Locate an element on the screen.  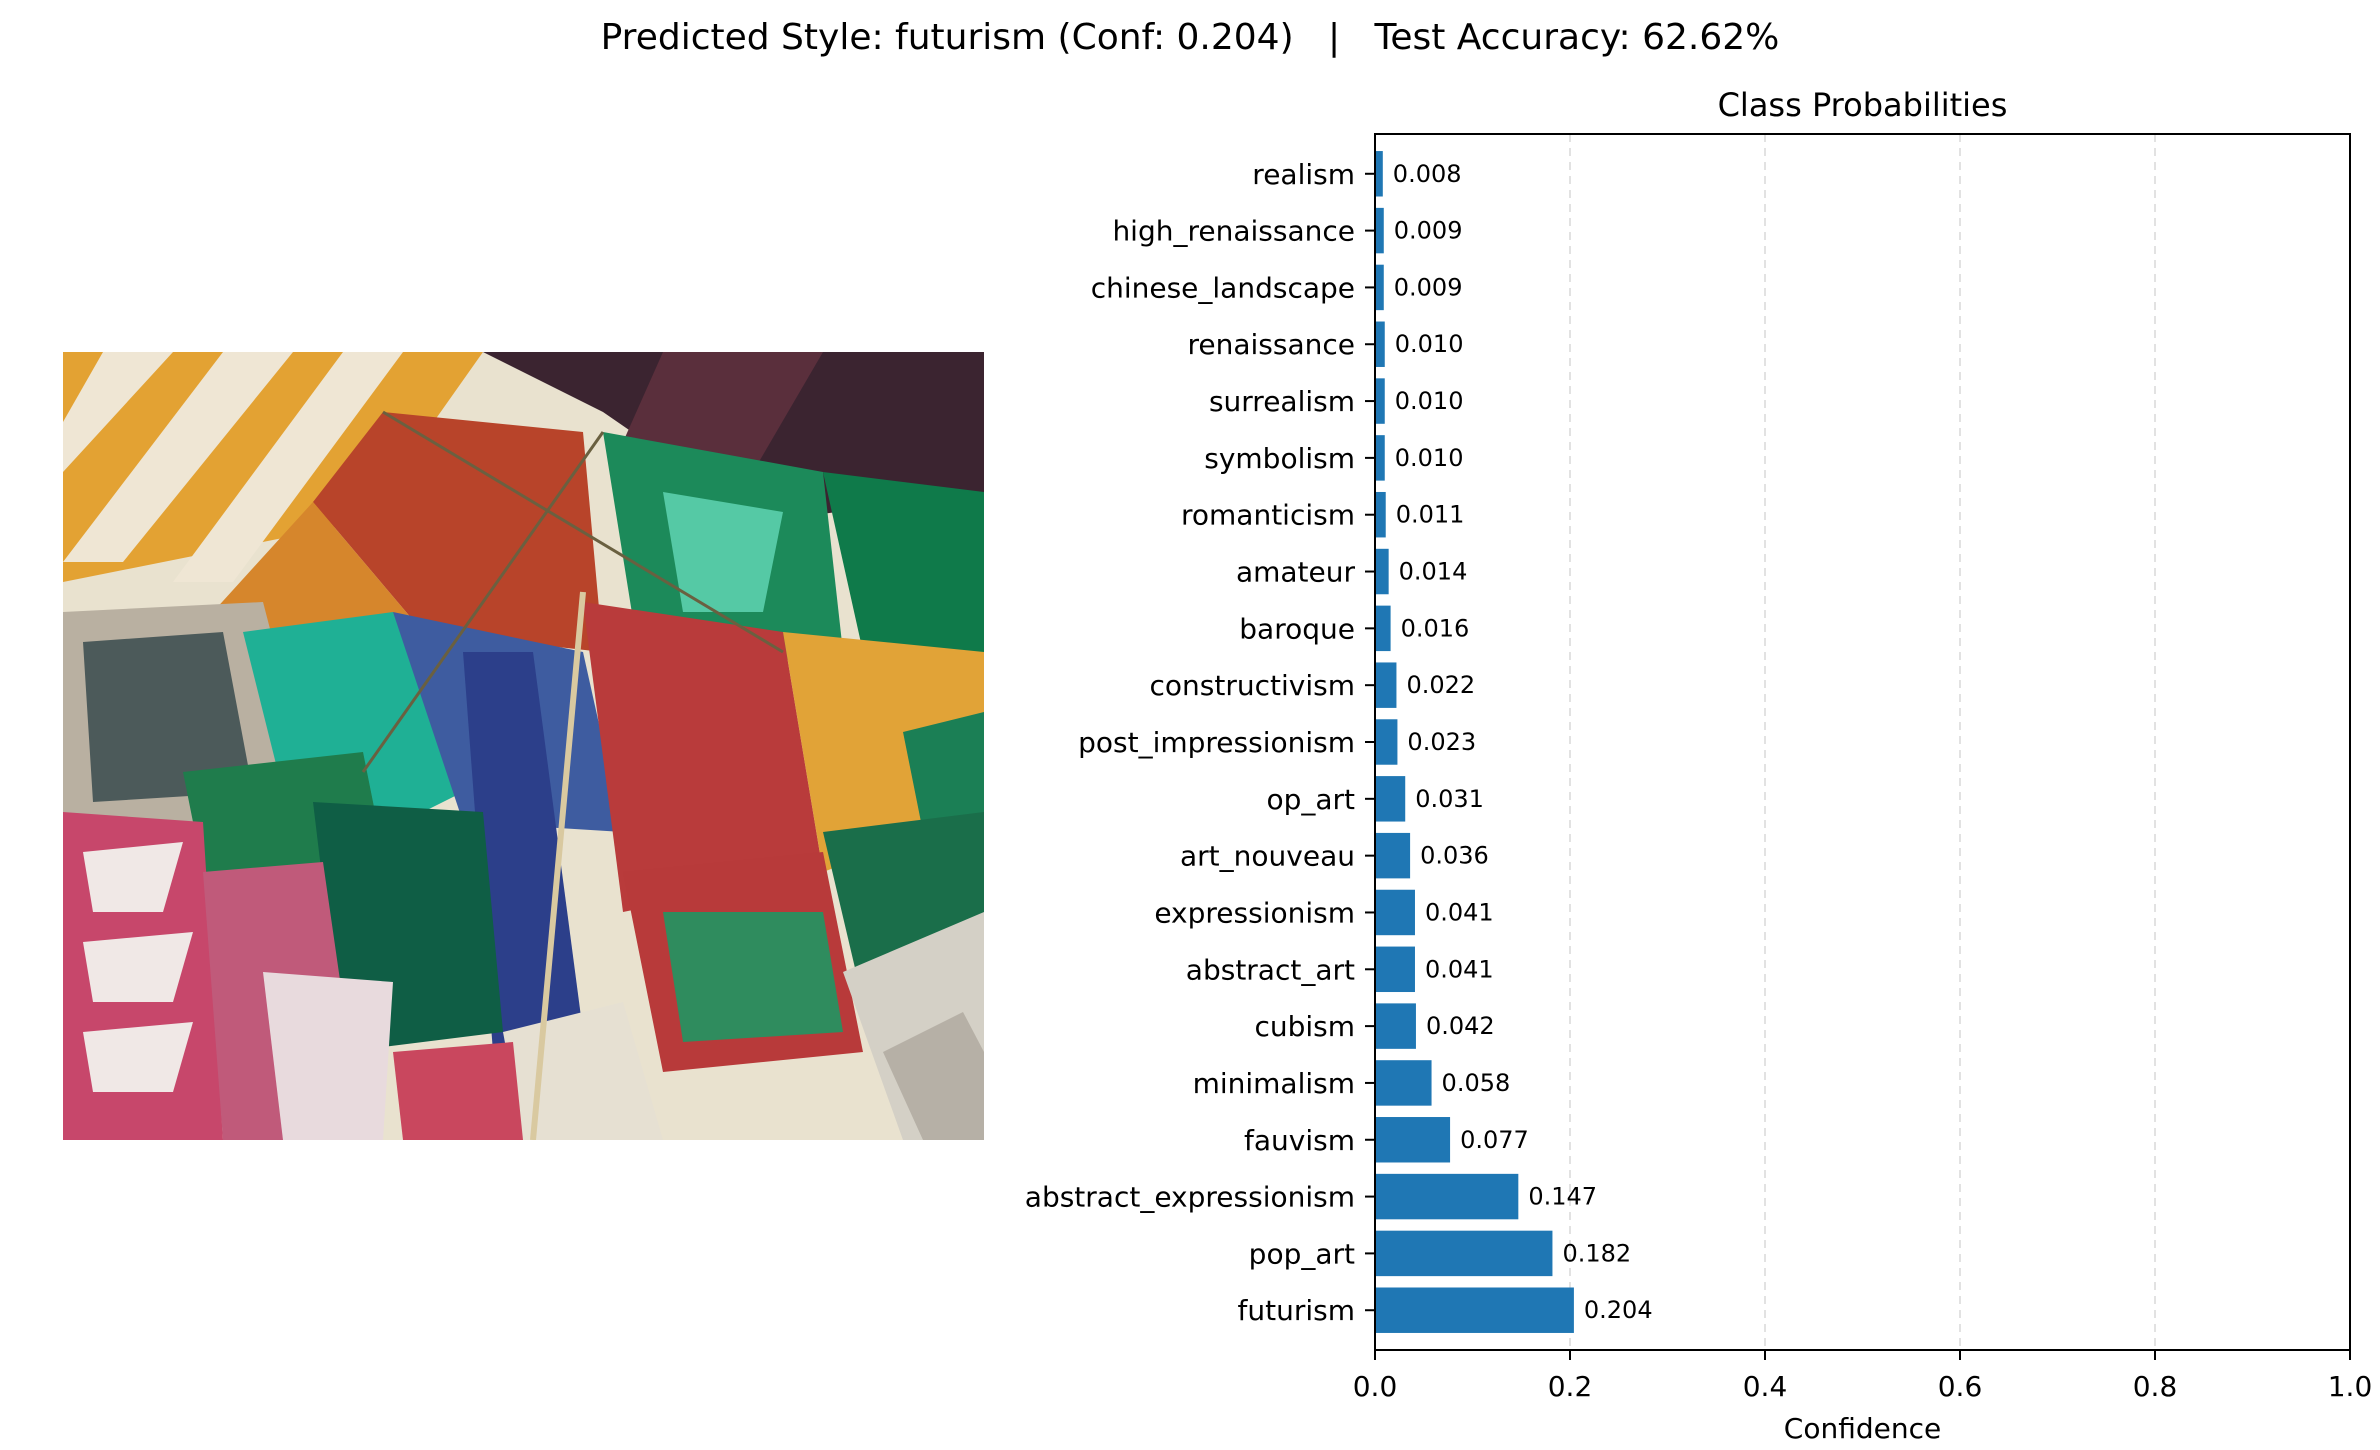
x-tick-label: 0.0 is located at coordinates (1375, 1386).